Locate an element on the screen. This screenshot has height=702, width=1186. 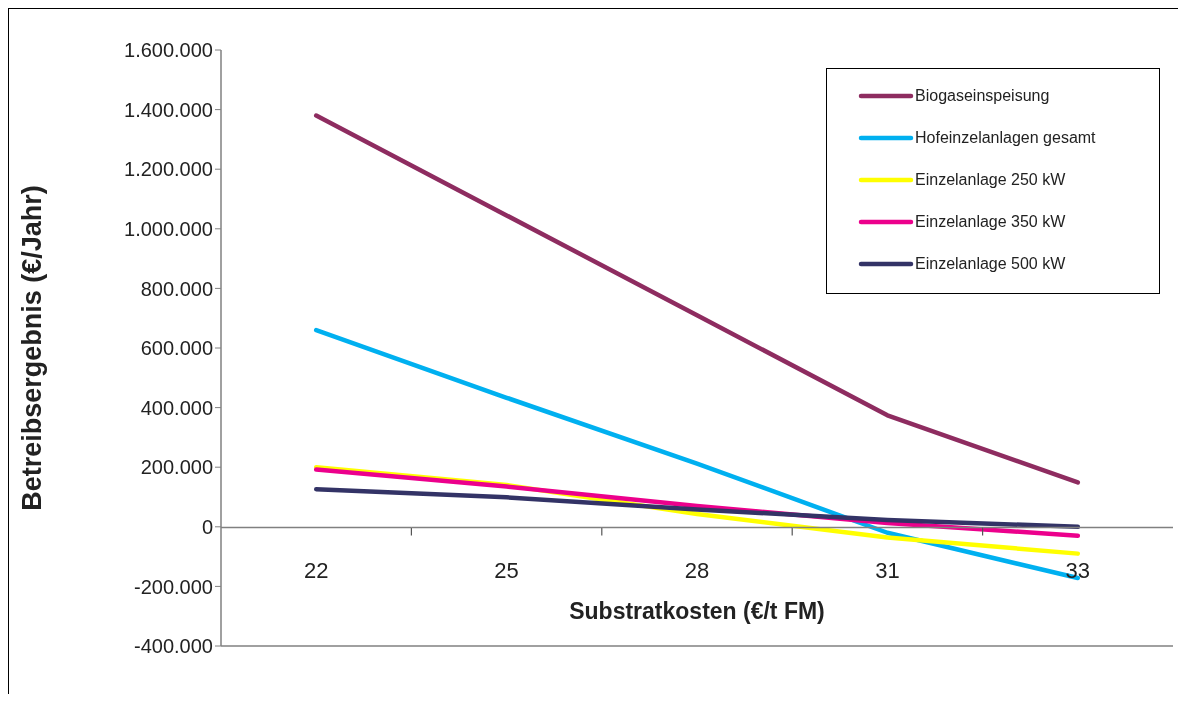
y-tick-label: 400.000 is located at coordinates (176, 407).